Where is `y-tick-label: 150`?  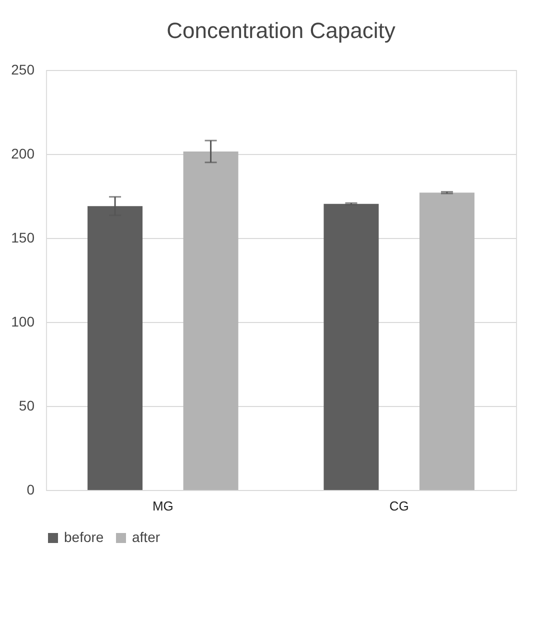
y-tick-label: 150 is located at coordinates (23, 238).